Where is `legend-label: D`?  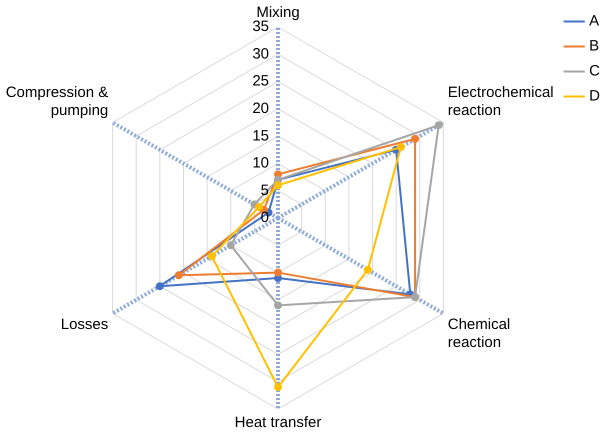 legend-label: D is located at coordinates (594, 96).